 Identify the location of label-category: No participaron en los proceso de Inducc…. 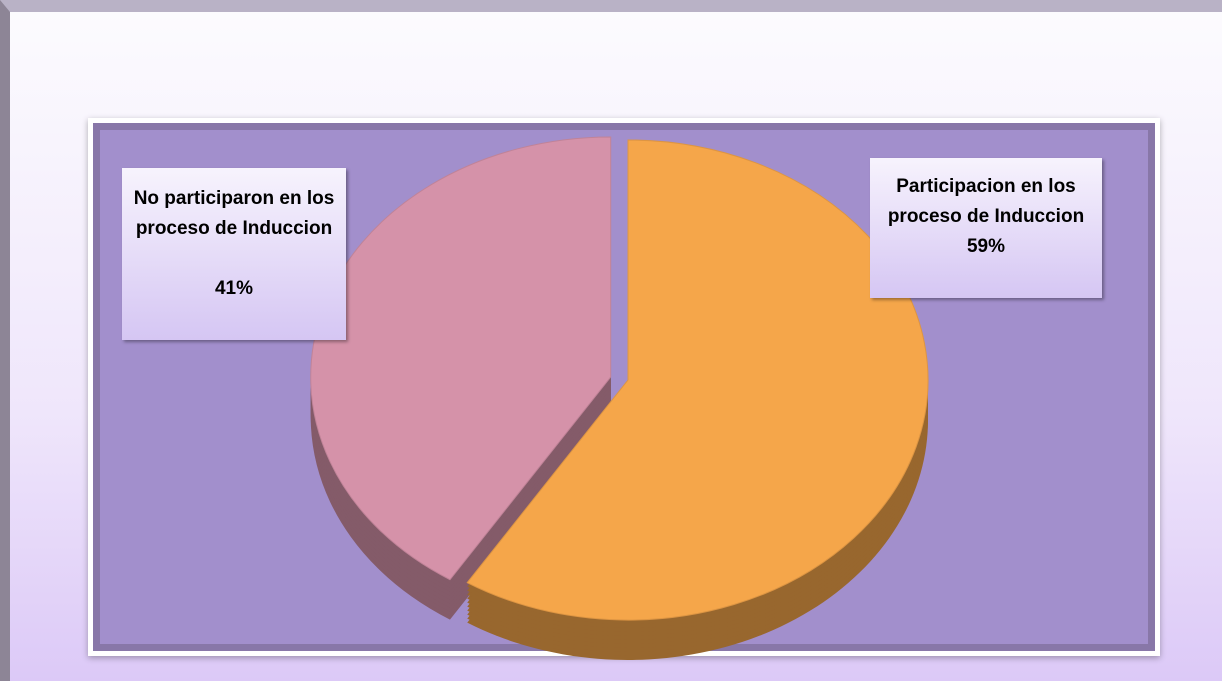
(234, 213).